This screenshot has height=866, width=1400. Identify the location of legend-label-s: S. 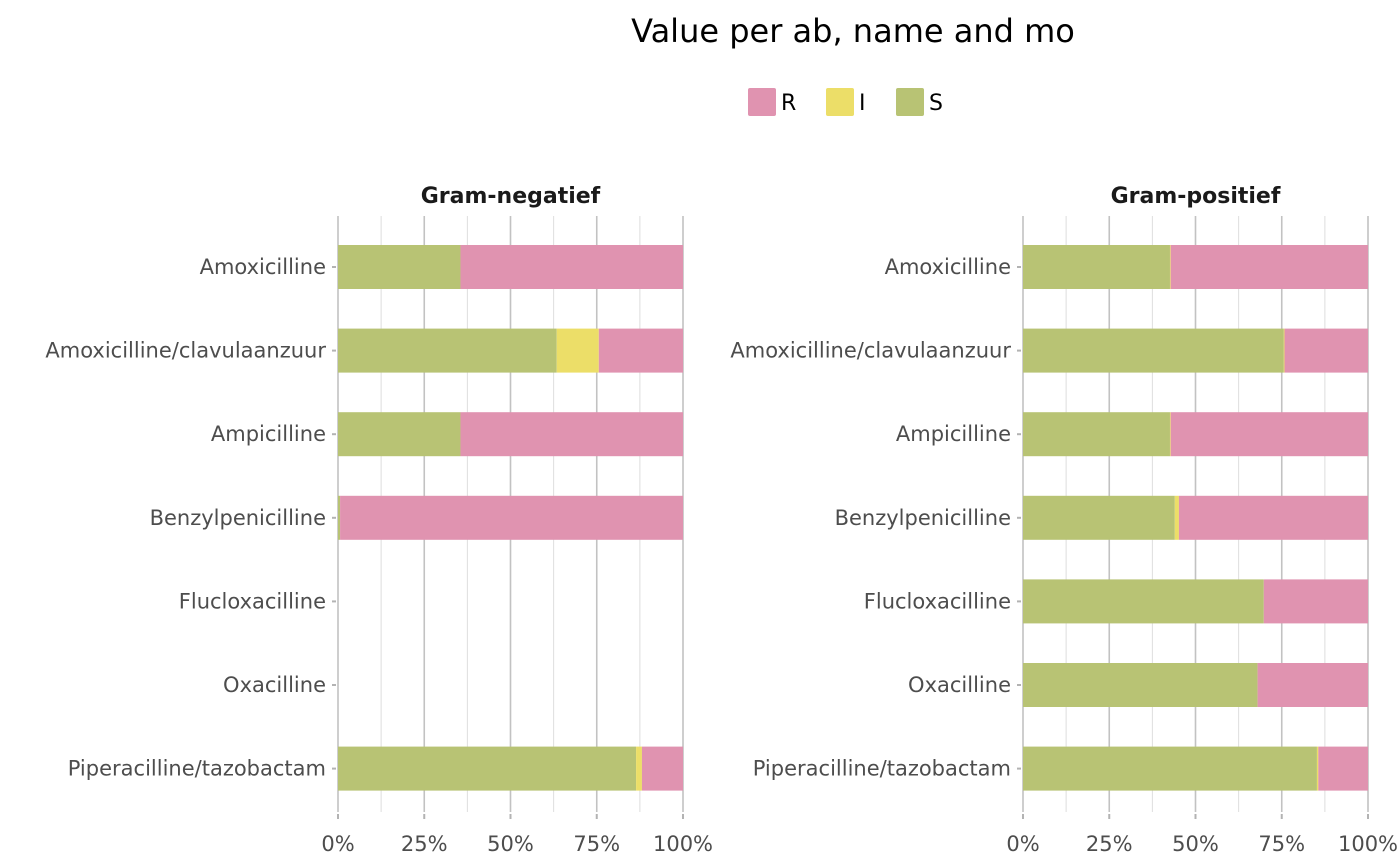
(936, 103).